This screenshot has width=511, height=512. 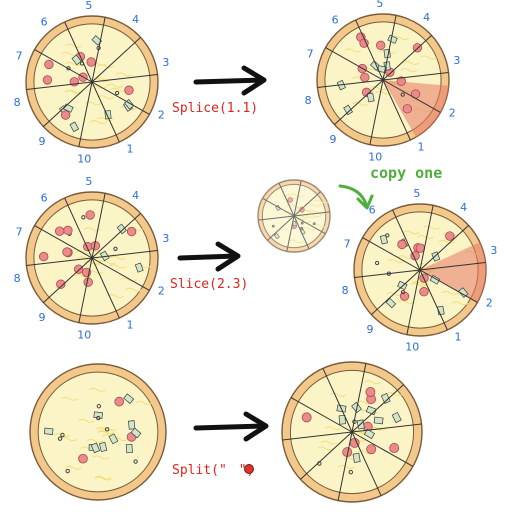 I want to click on pizza-row2-copy-thumbnail, so click(x=294, y=216).